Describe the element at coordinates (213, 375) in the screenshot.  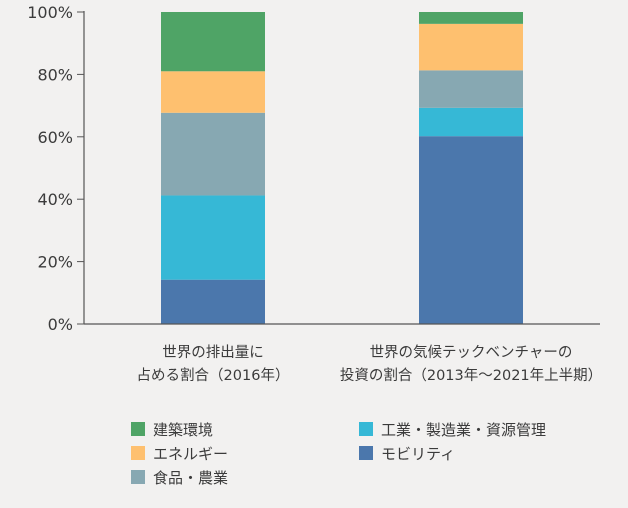
I see `x-category-label: 占める割合（2016年）` at that location.